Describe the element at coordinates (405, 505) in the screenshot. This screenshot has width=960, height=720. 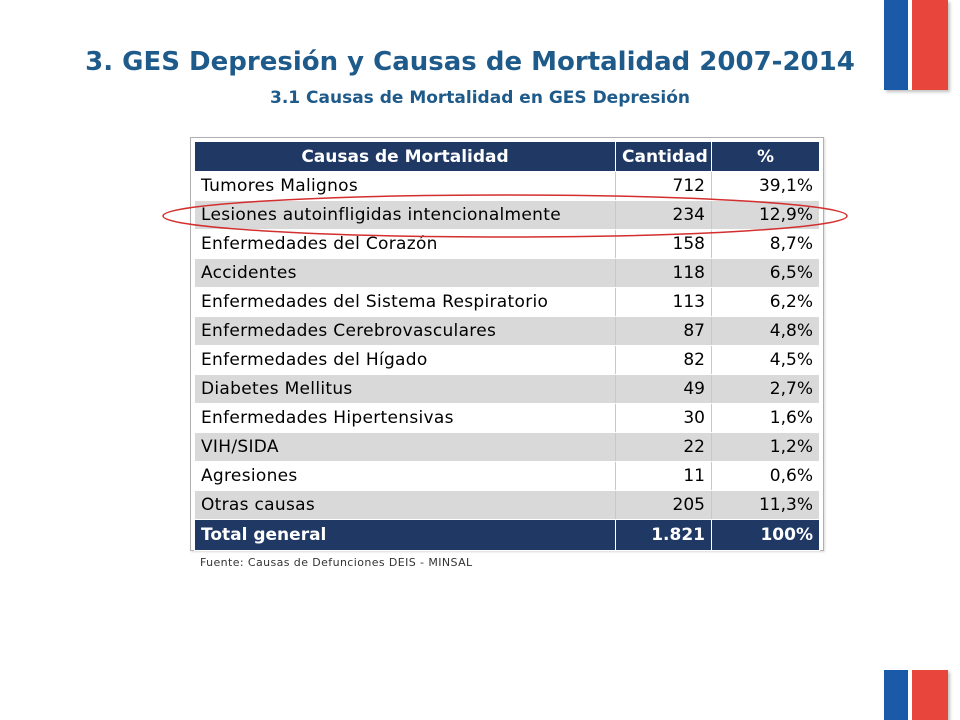
I see `cause-cell: Otras causas` at that location.